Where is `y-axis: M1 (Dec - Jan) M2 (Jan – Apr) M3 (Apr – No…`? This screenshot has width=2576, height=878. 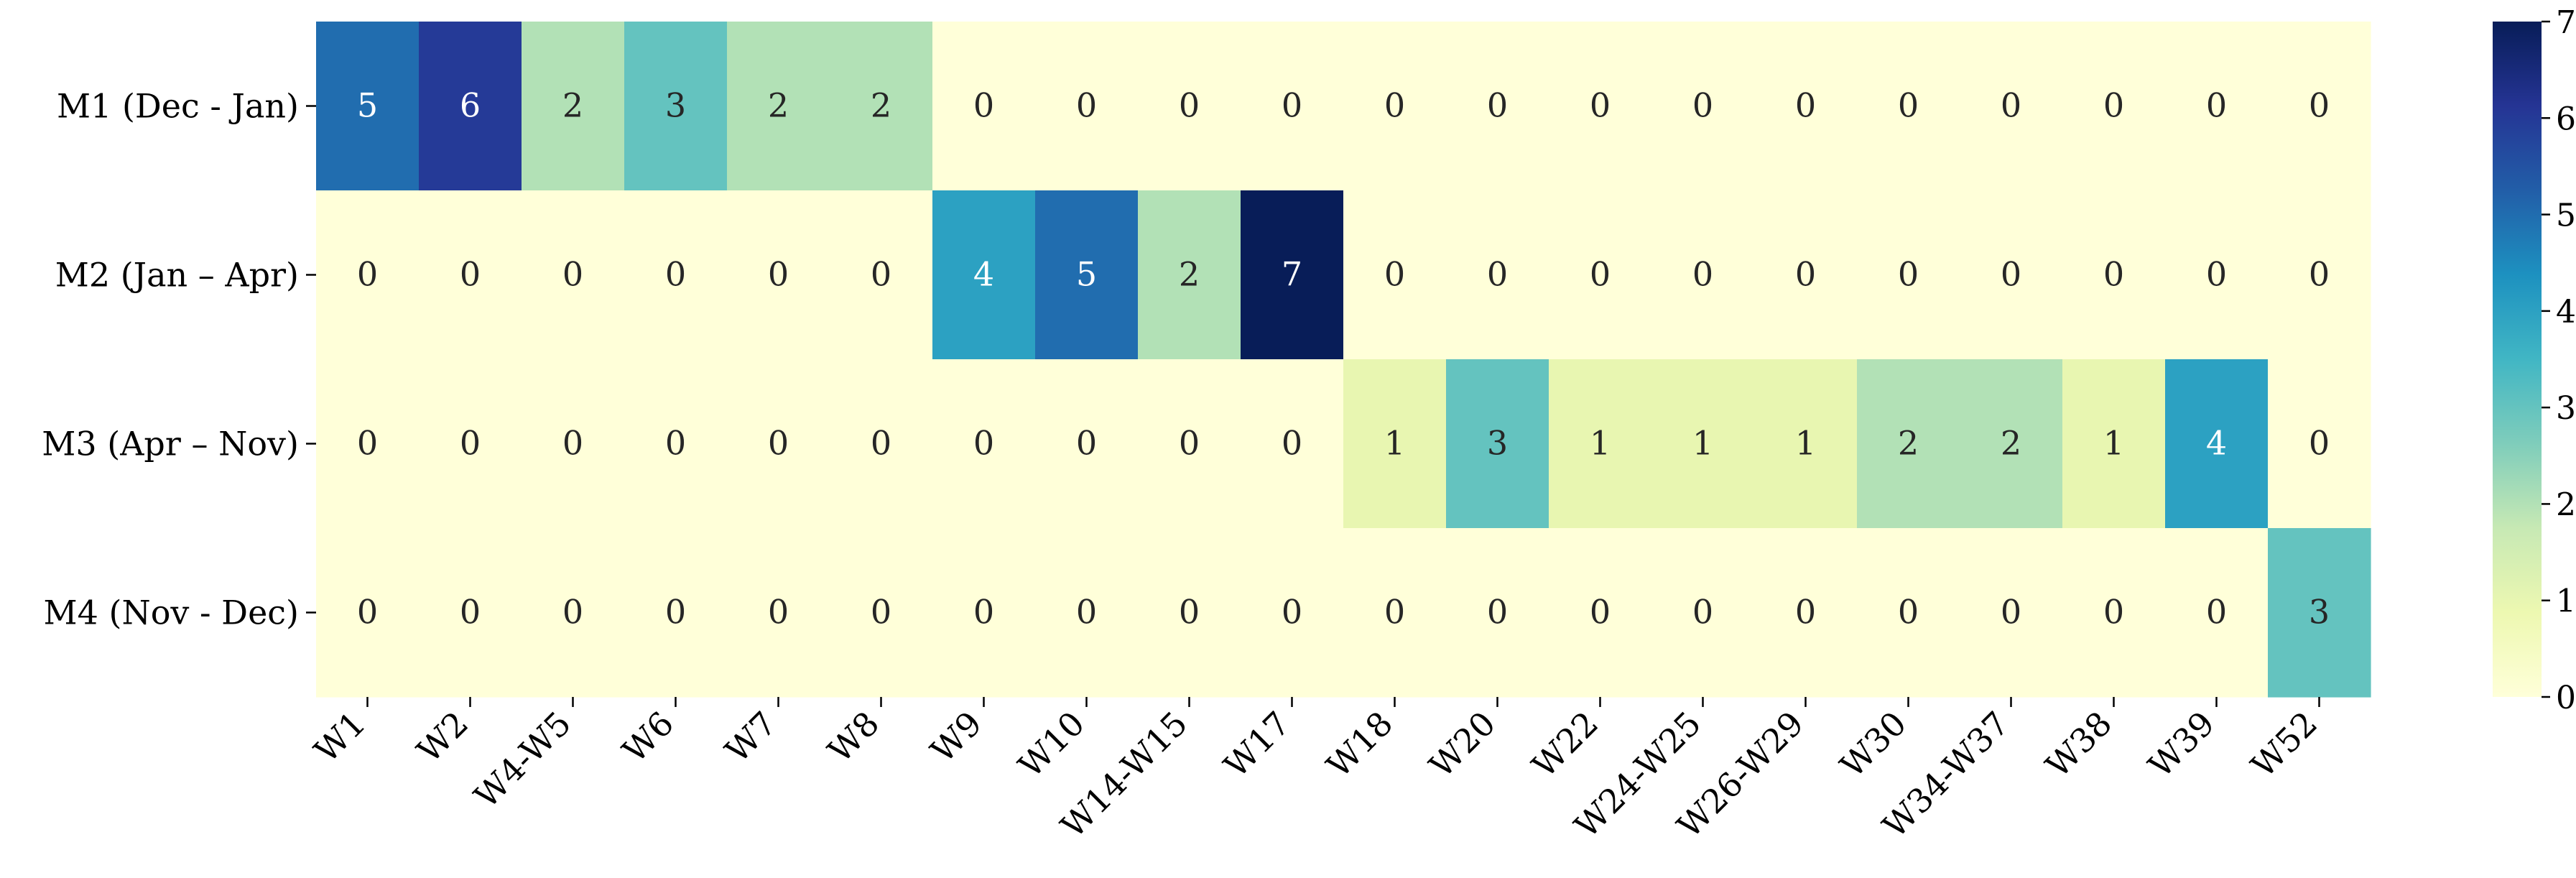
y-axis: M1 (Dec - Jan) M2 (Jan – Apr) M3 (Apr – No… is located at coordinates (179, 359).